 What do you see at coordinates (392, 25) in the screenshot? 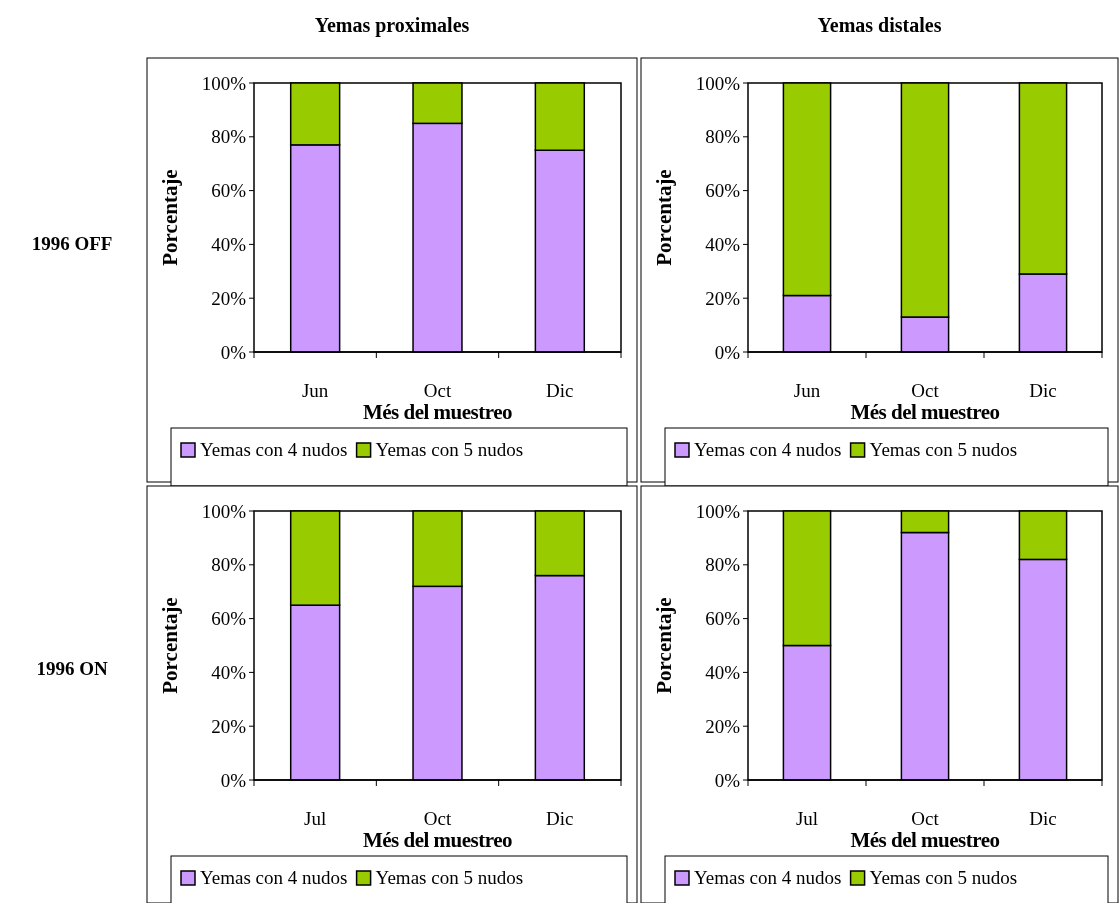
I see `chart-title: Yemas proximales` at bounding box center [392, 25].